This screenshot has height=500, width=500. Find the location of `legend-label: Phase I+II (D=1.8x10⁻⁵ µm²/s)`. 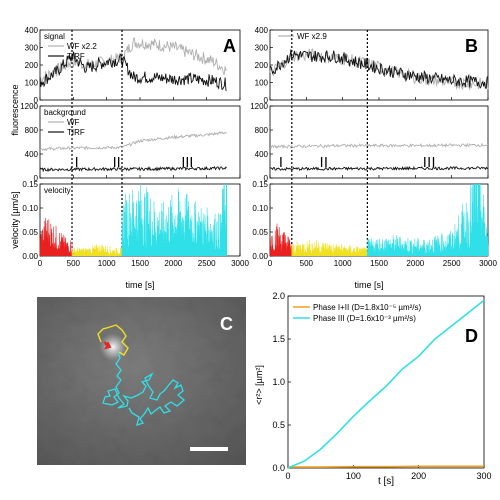

legend-label: Phase I+II (D=1.8x10⁻⁵ µm²/s) is located at coordinates (367, 307).